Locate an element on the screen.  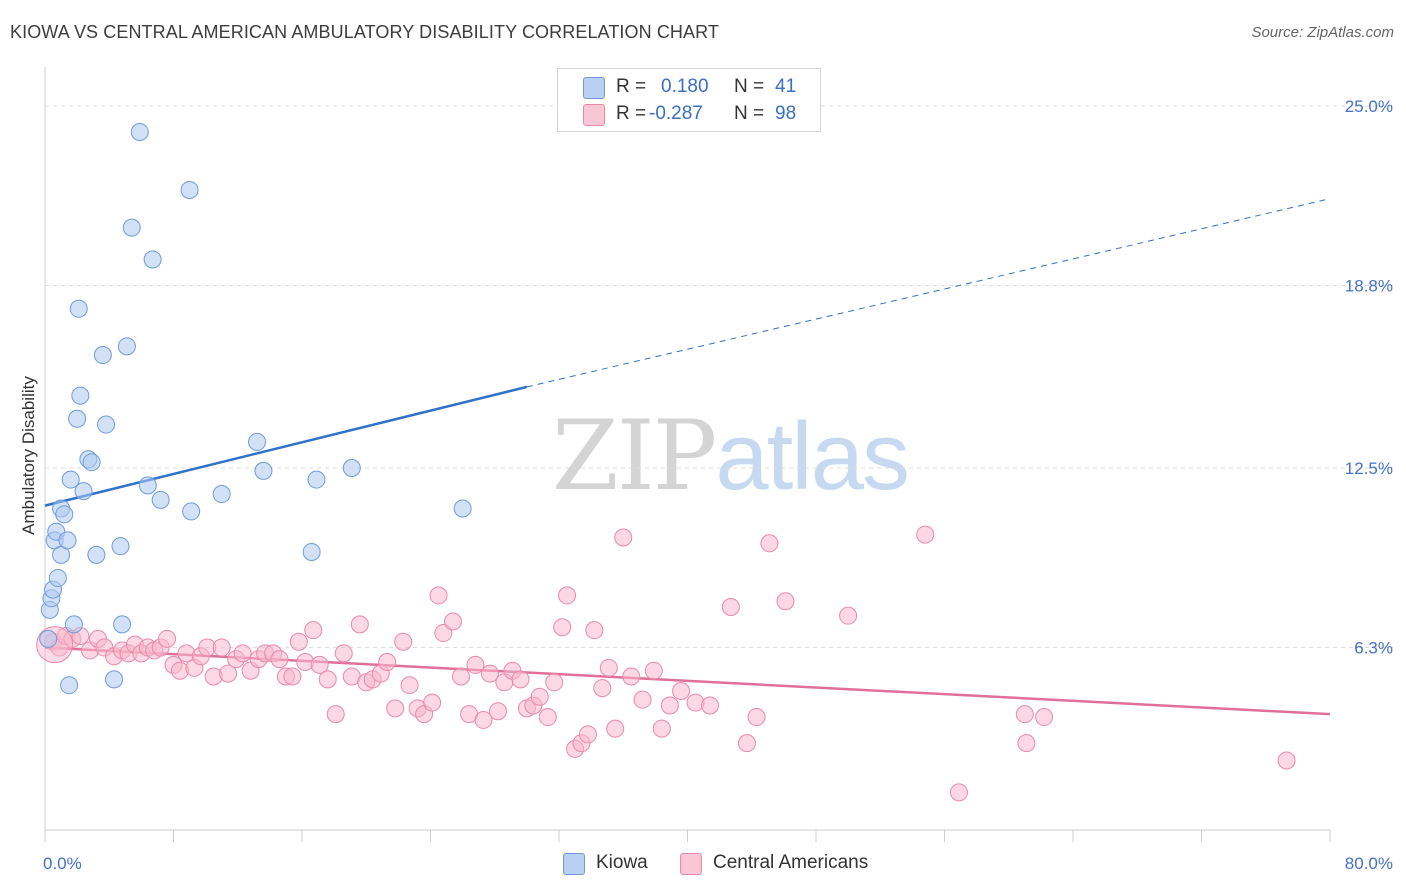
bottom-legend-kiowa-swatch is located at coordinates (574, 864).